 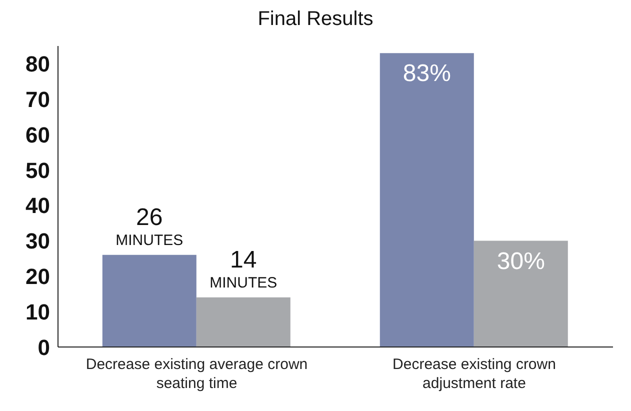 What do you see at coordinates (38, 205) in the screenshot?
I see `y-tick-label: 40` at bounding box center [38, 205].